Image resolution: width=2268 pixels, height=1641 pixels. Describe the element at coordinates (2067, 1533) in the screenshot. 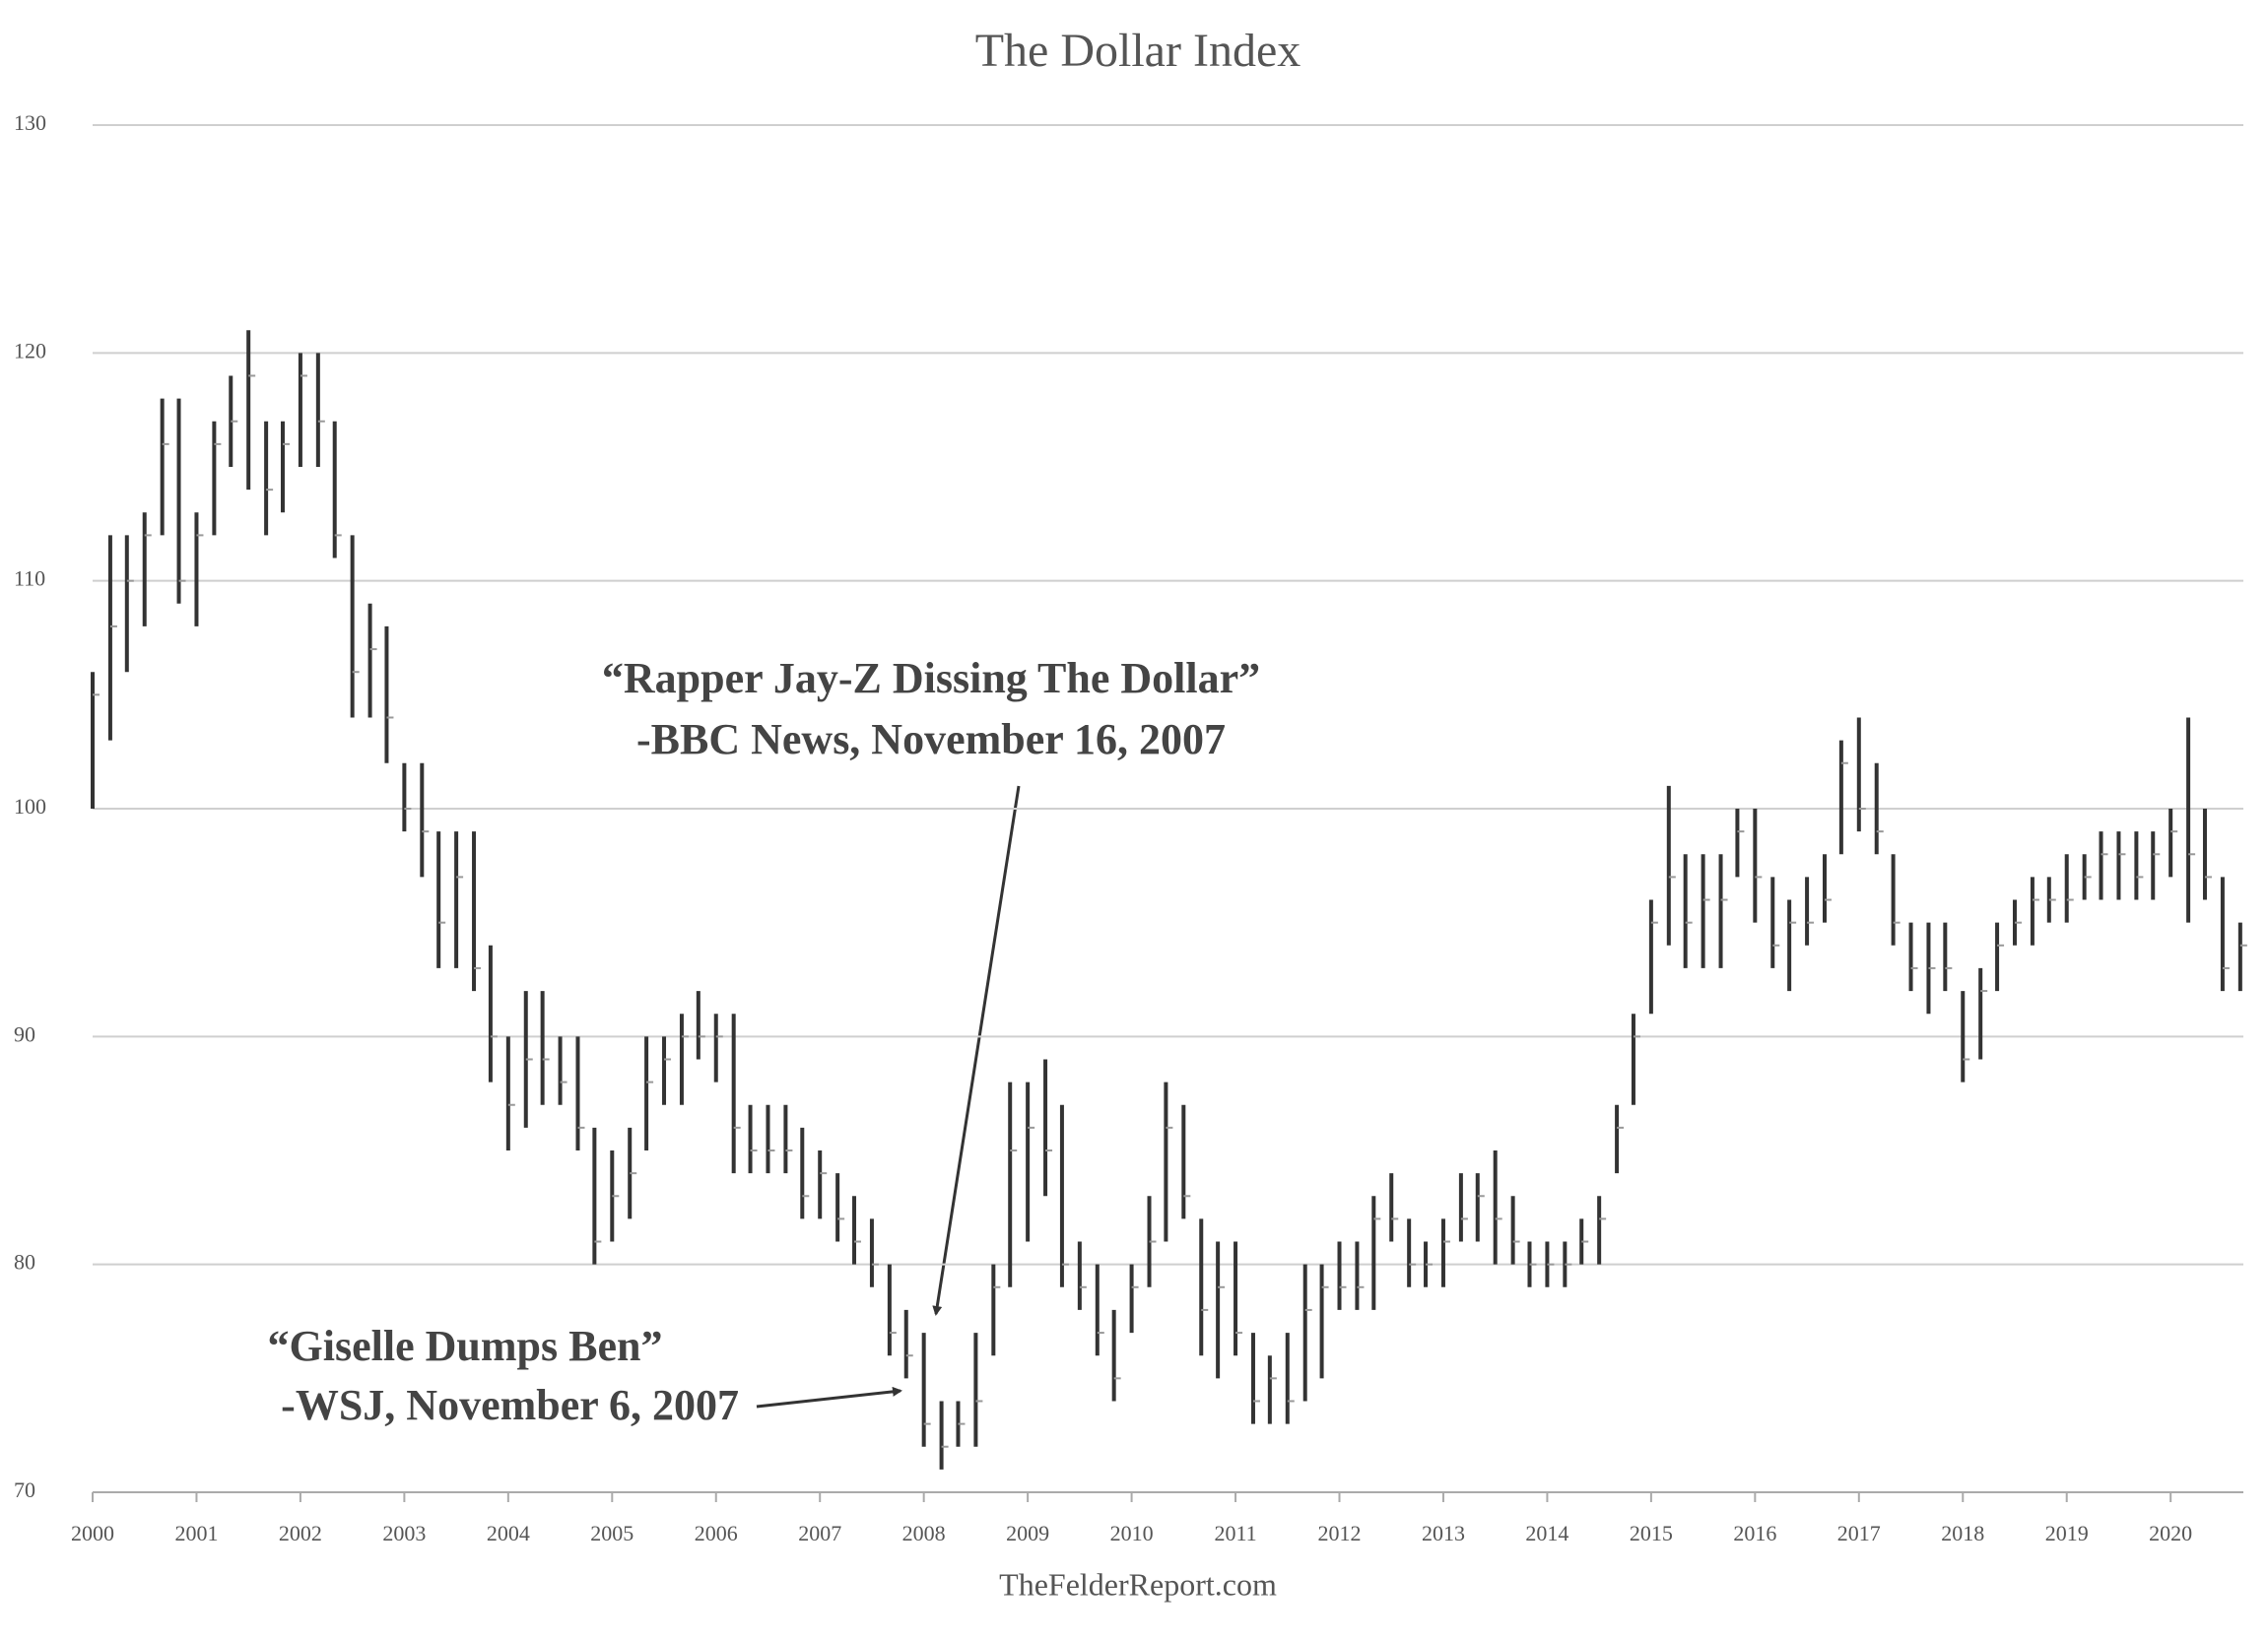

I see `x-tick-label: 2019` at that location.